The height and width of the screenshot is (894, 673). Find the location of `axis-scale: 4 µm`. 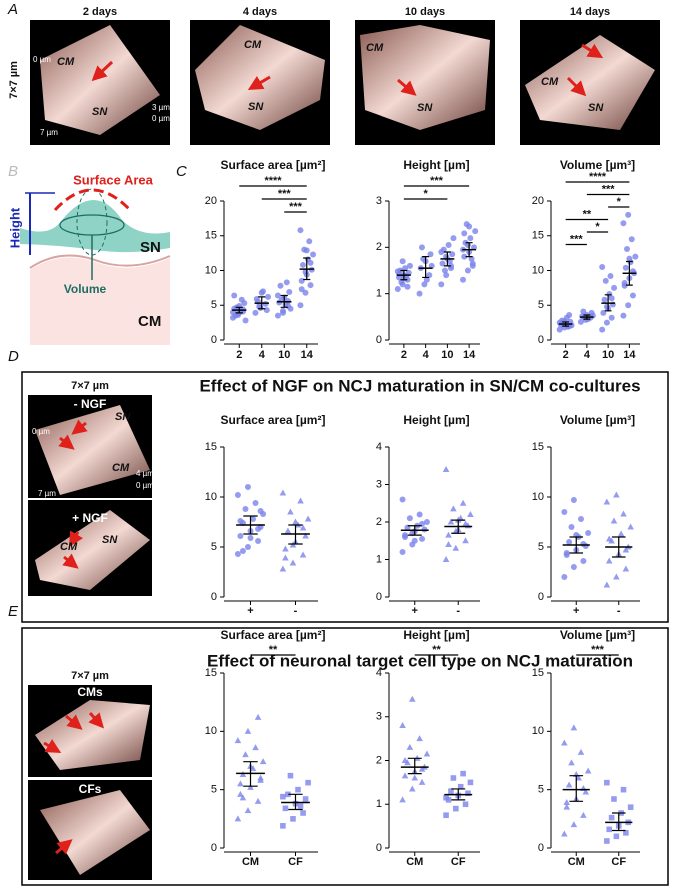

axis-scale: 4 µm is located at coordinates (145, 473).